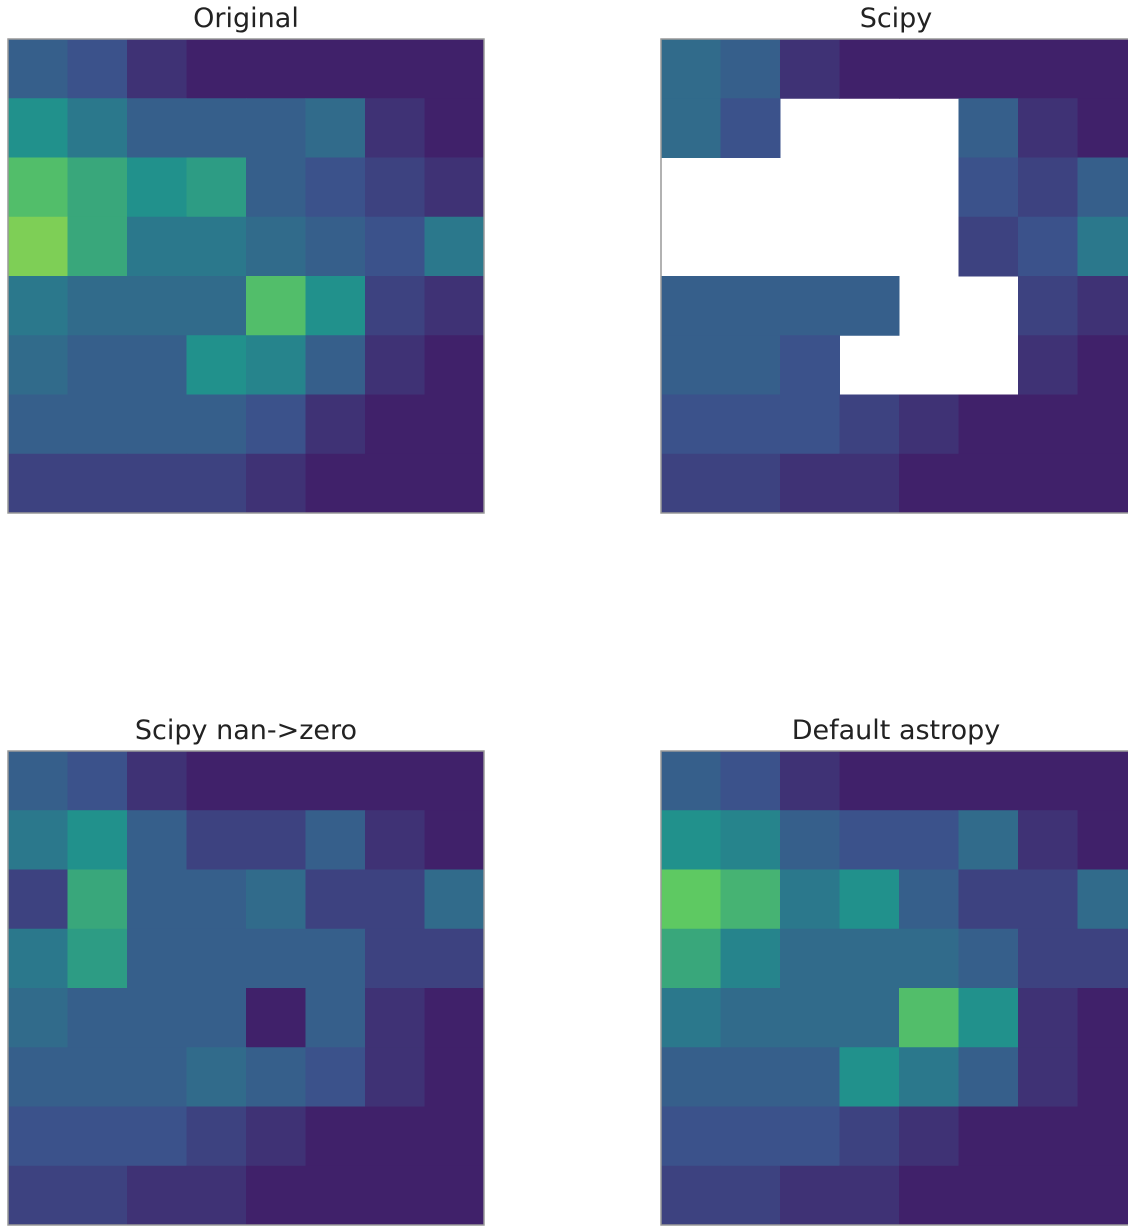  Describe the element at coordinates (246, 730) in the screenshot. I see `panel-title: Scipy nan->zero` at that location.